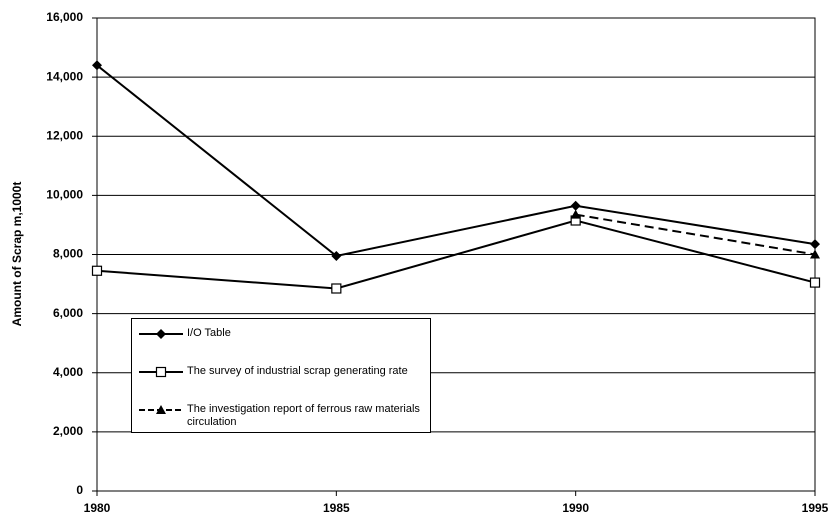  Describe the element at coordinates (79, 490) in the screenshot. I see `y-tick-label: 0` at that location.